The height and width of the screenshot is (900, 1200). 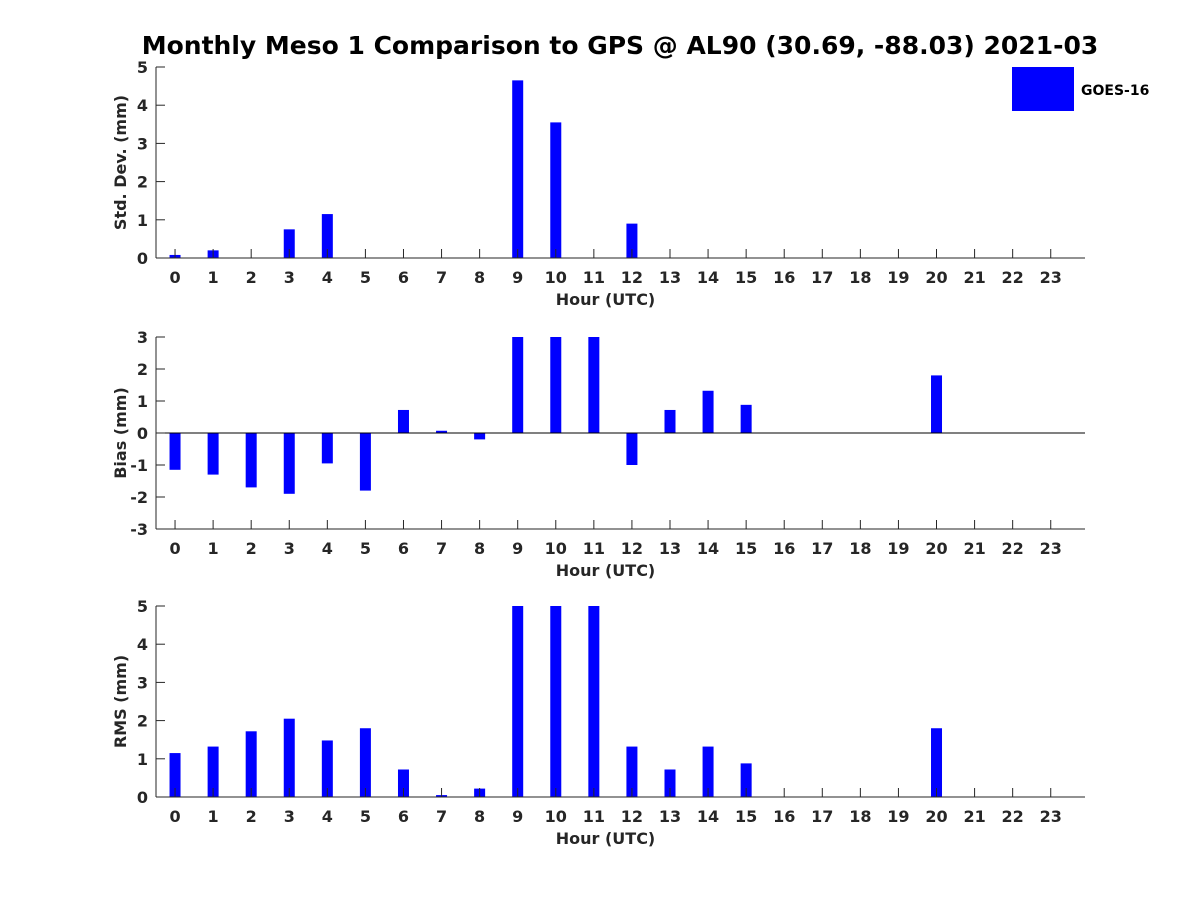 I want to click on y-tick-label: -2, so click(x=139, y=497).